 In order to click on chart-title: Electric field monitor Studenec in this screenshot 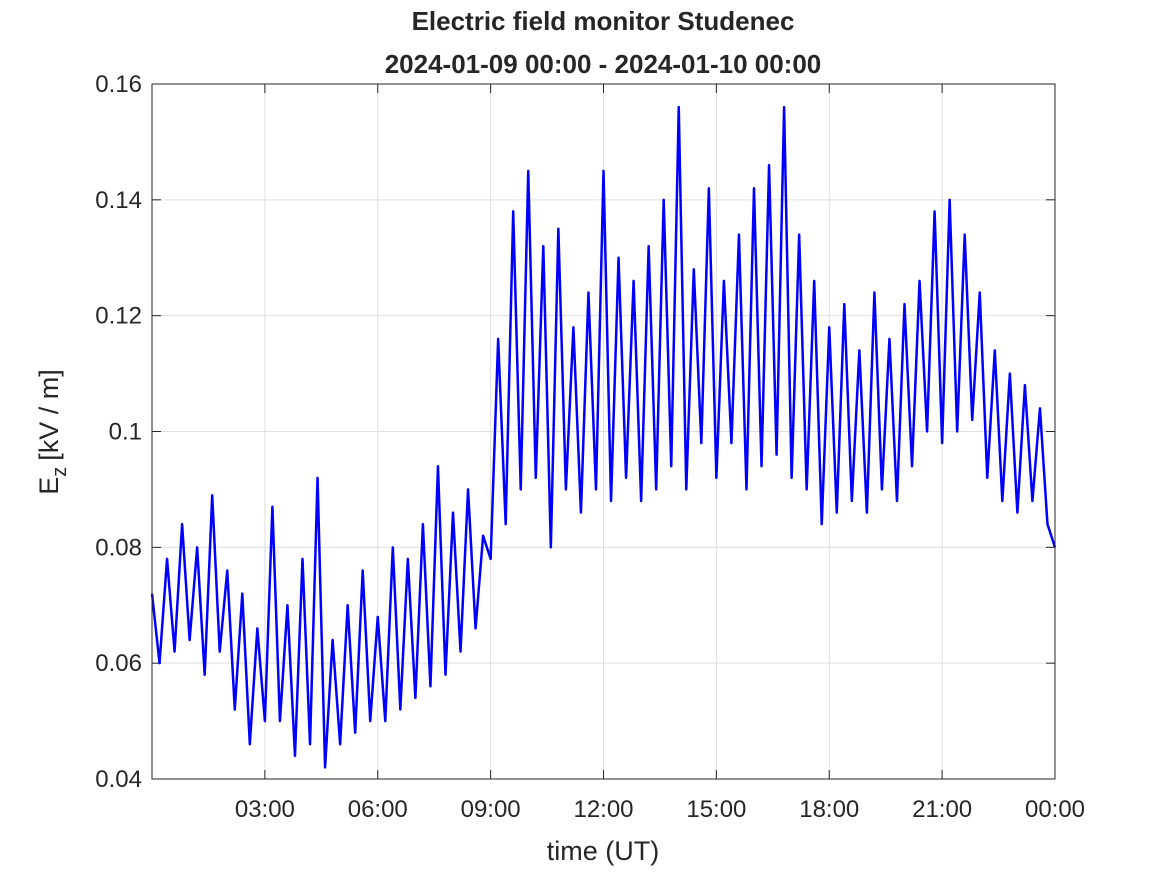, I will do `click(603, 21)`.